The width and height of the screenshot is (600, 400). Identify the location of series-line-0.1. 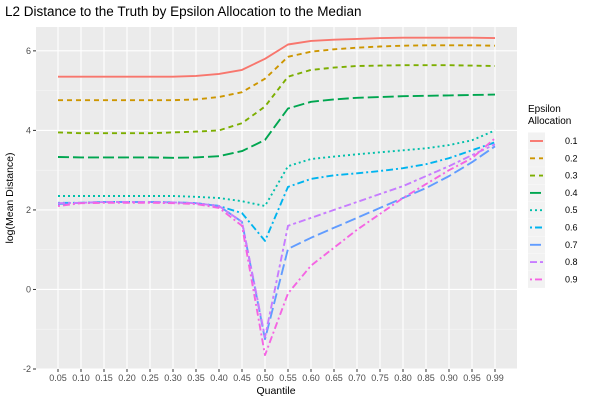
(277, 57).